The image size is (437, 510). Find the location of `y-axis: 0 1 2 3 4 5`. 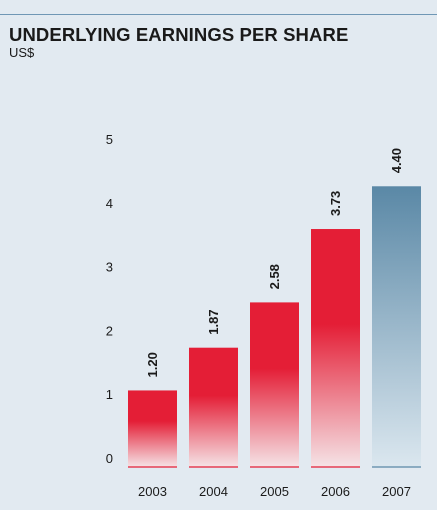

y-axis: 0 1 2 3 4 5 is located at coordinates (109, 299).